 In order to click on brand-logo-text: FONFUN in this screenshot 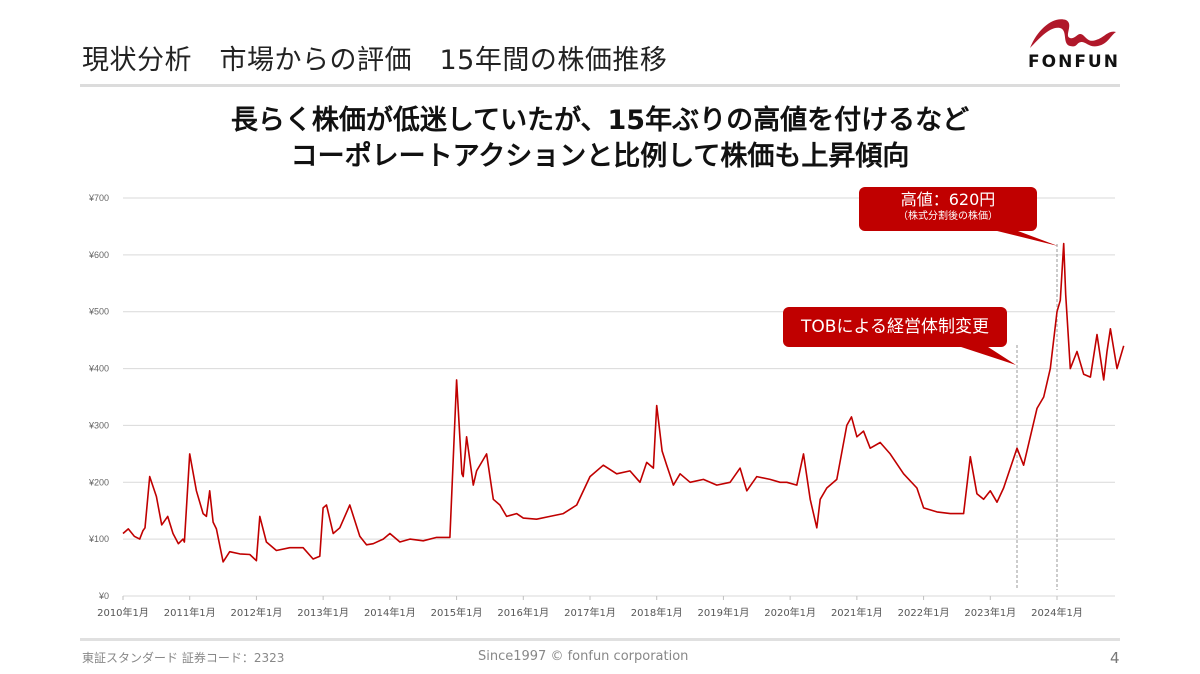, I will do `click(1074, 62)`.